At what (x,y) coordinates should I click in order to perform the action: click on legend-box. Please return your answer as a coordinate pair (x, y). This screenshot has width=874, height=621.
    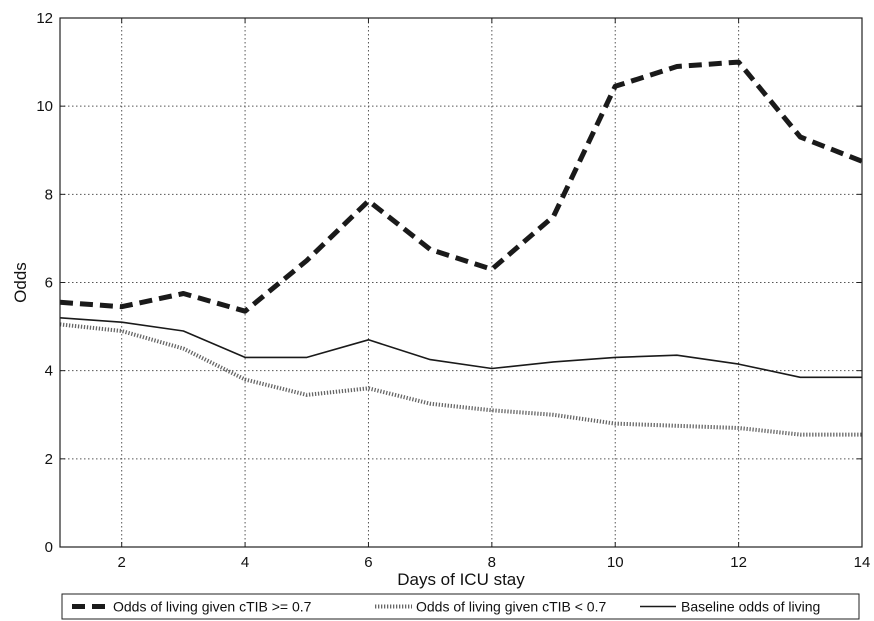
    Looking at the image, I should click on (460, 606).